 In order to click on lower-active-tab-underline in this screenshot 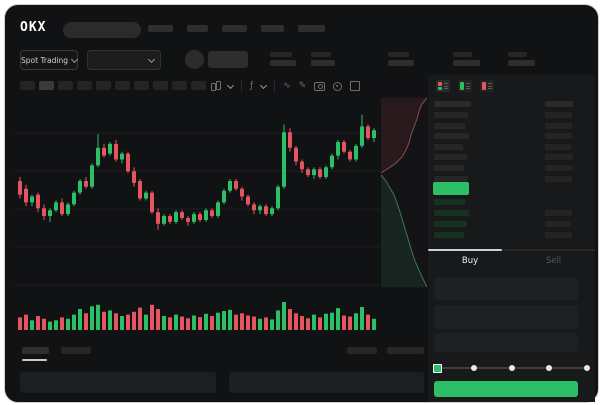, I will do `click(34, 360)`.